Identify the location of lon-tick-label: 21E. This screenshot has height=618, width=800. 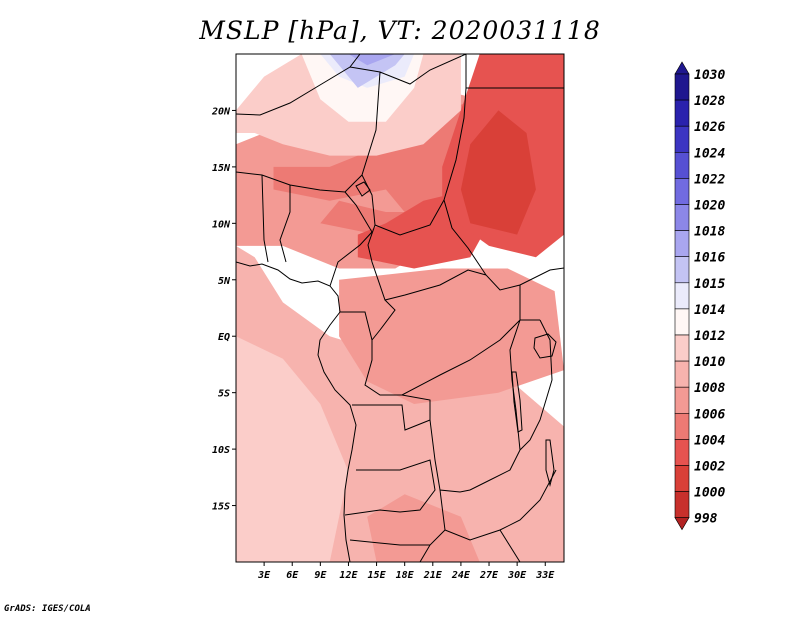
(433, 575).